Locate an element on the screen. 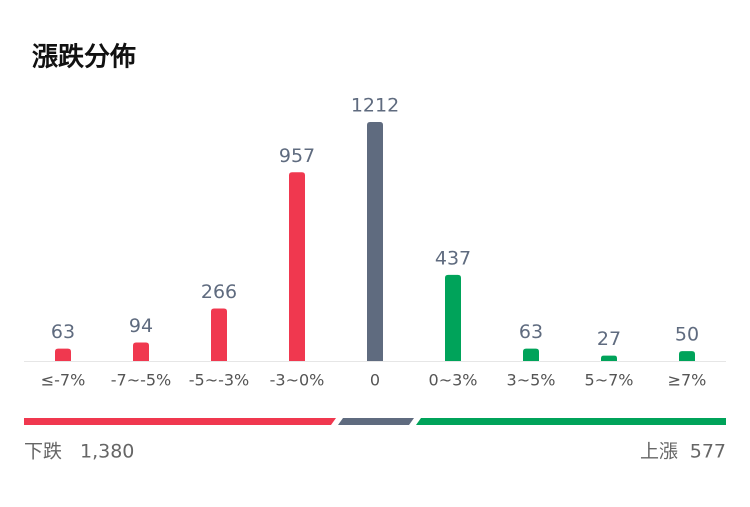 Image resolution: width=750 pixels, height=507 pixels. x-tick-label: ≤-7% is located at coordinates (63, 380).